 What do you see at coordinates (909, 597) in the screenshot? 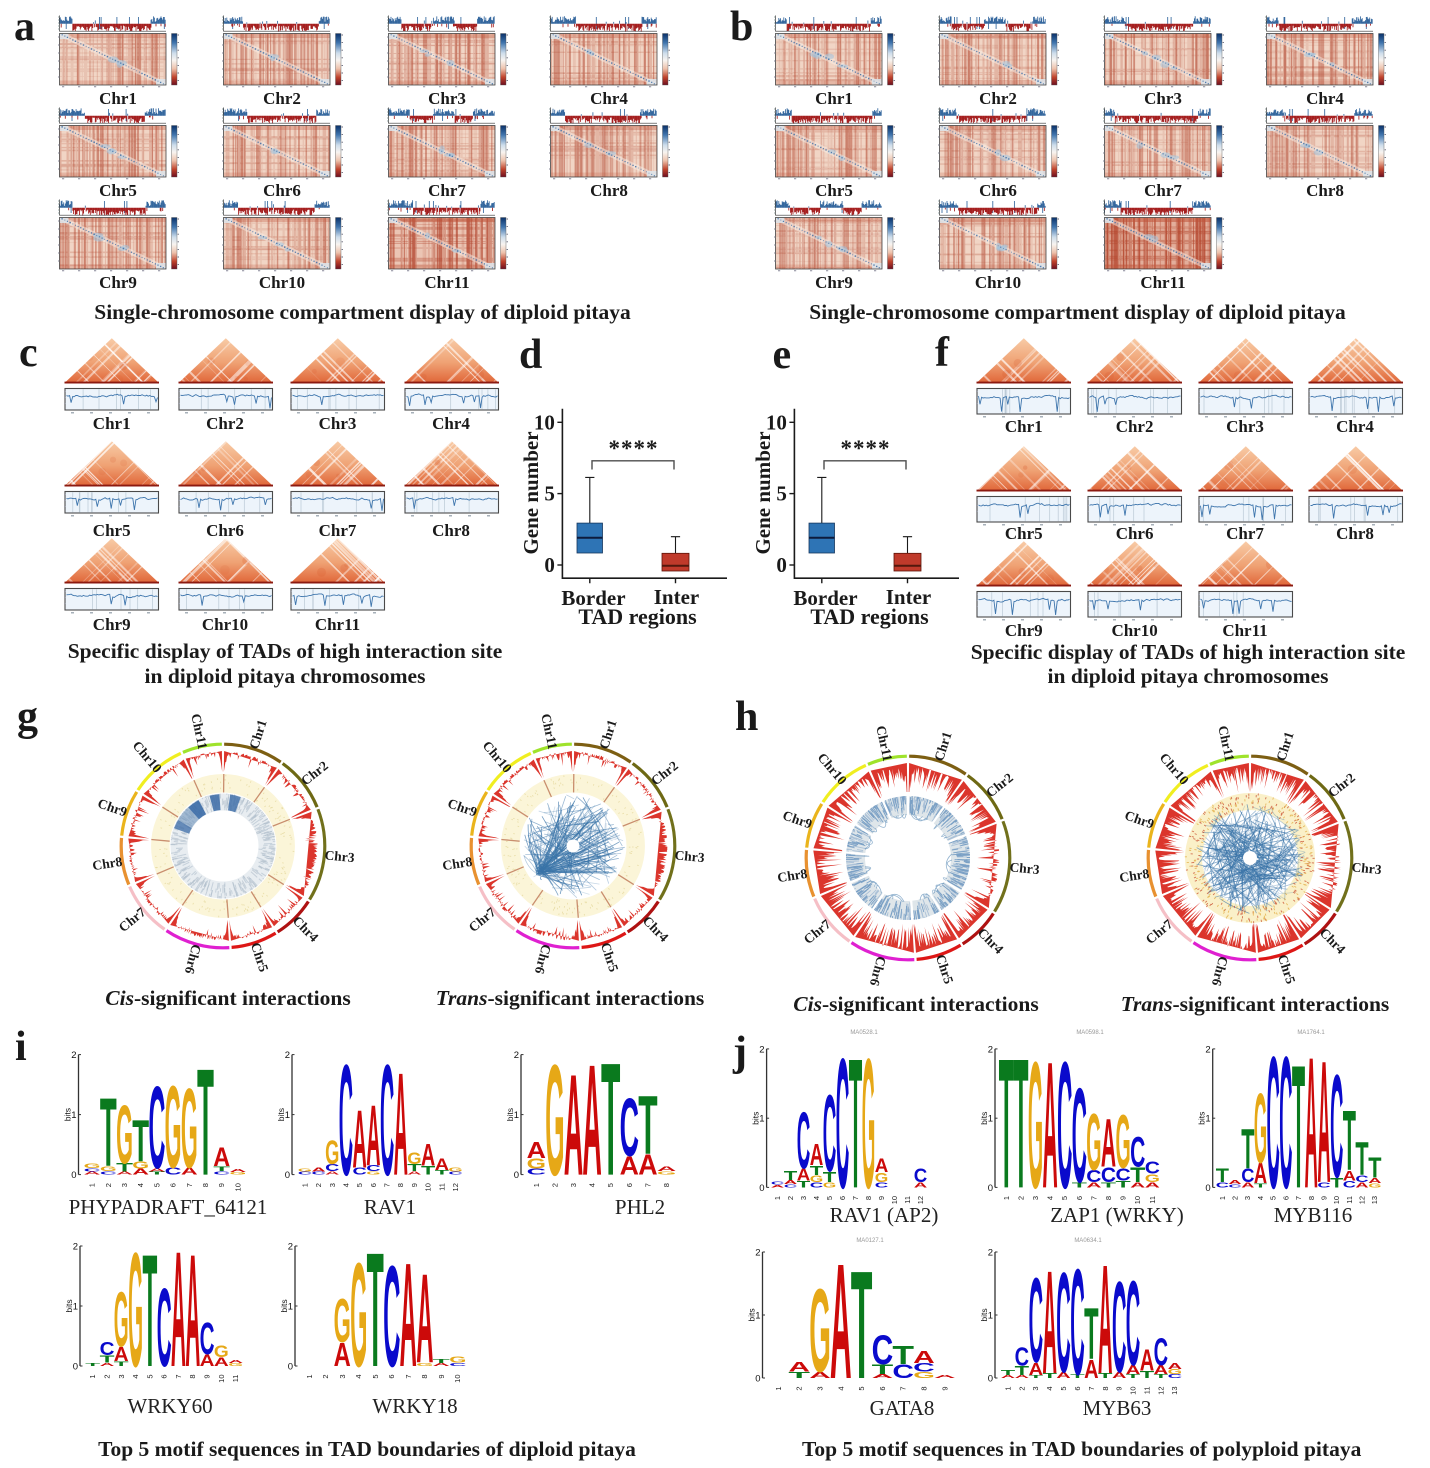
I see `svg-text: Inter` at bounding box center [909, 597].